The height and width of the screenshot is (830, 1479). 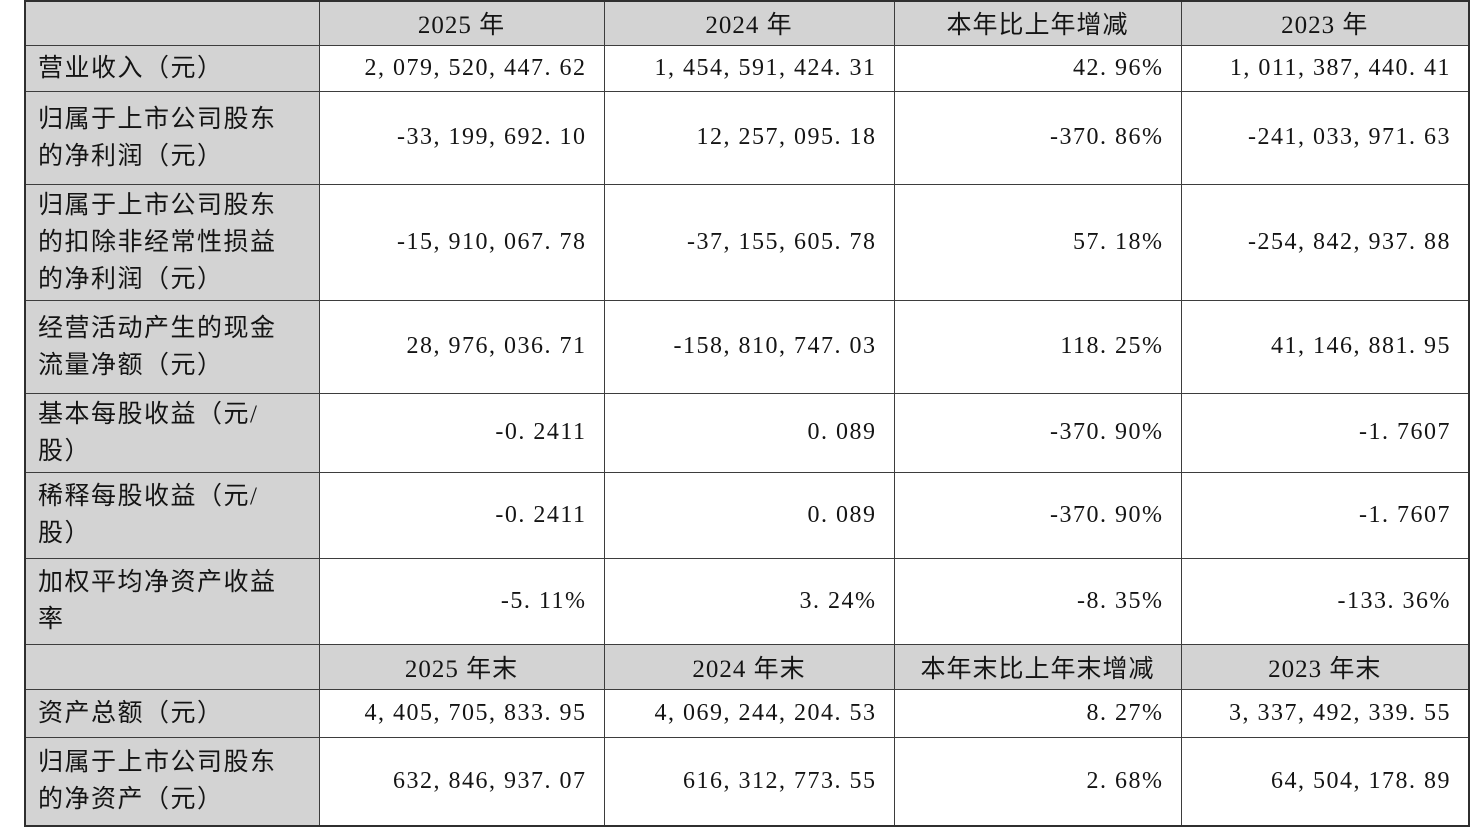 What do you see at coordinates (1037, 346) in the screenshot?
I see `cell-cash-flow-change: 118. 25%` at bounding box center [1037, 346].